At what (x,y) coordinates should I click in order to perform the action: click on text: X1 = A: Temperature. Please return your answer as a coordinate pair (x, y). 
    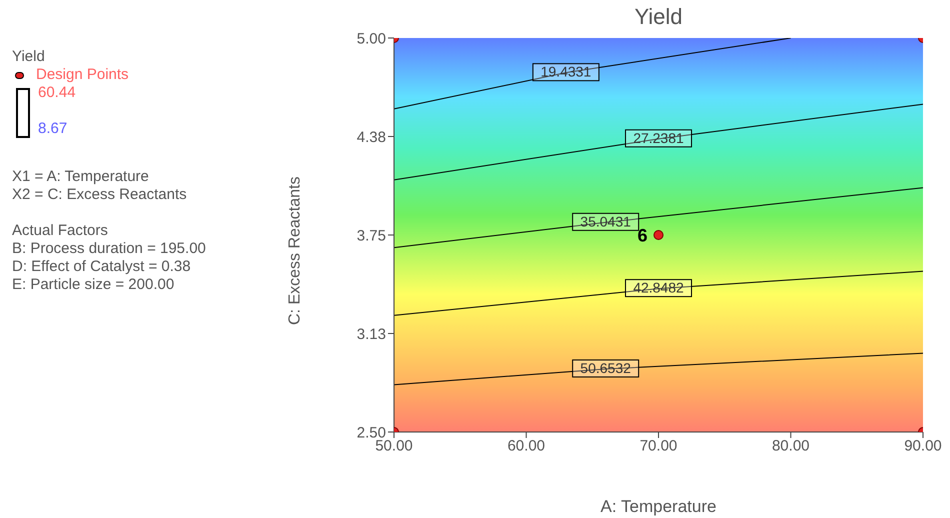
    Looking at the image, I should click on (81, 177).